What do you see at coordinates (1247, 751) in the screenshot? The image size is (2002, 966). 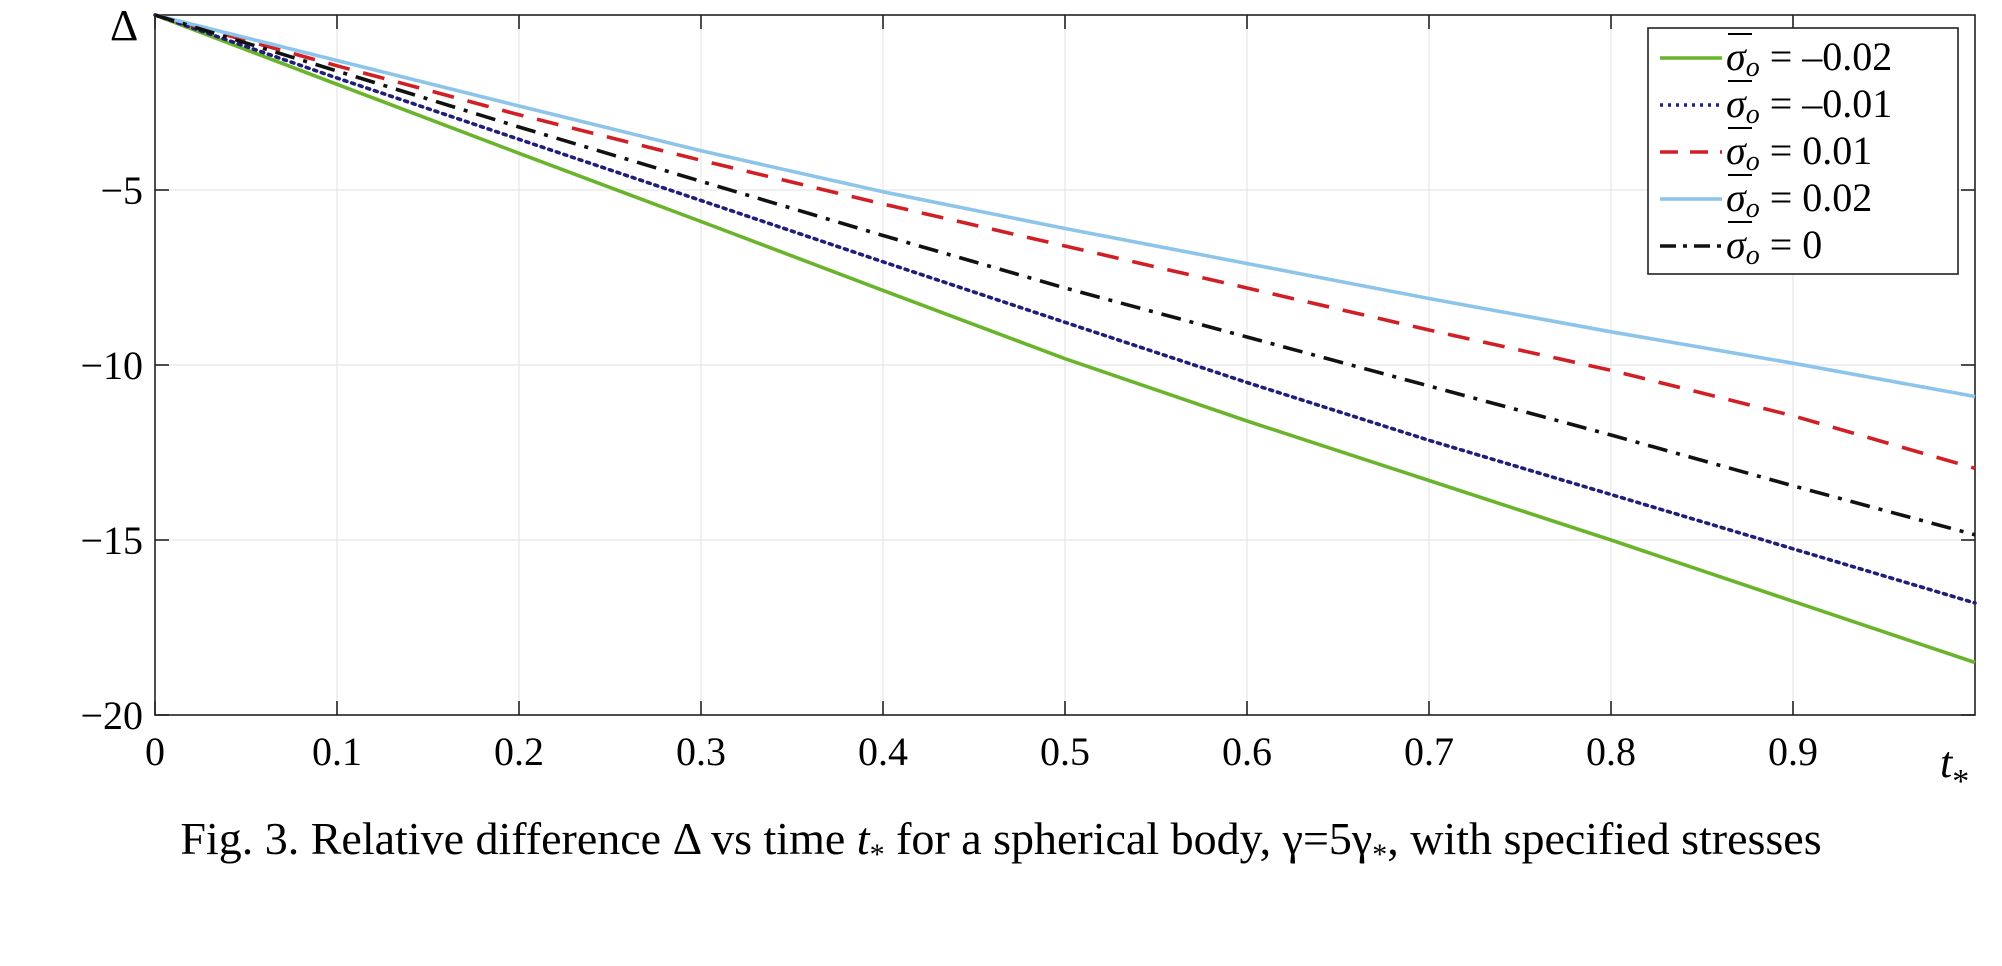 I see `x-tick-label: 0.6` at bounding box center [1247, 751].